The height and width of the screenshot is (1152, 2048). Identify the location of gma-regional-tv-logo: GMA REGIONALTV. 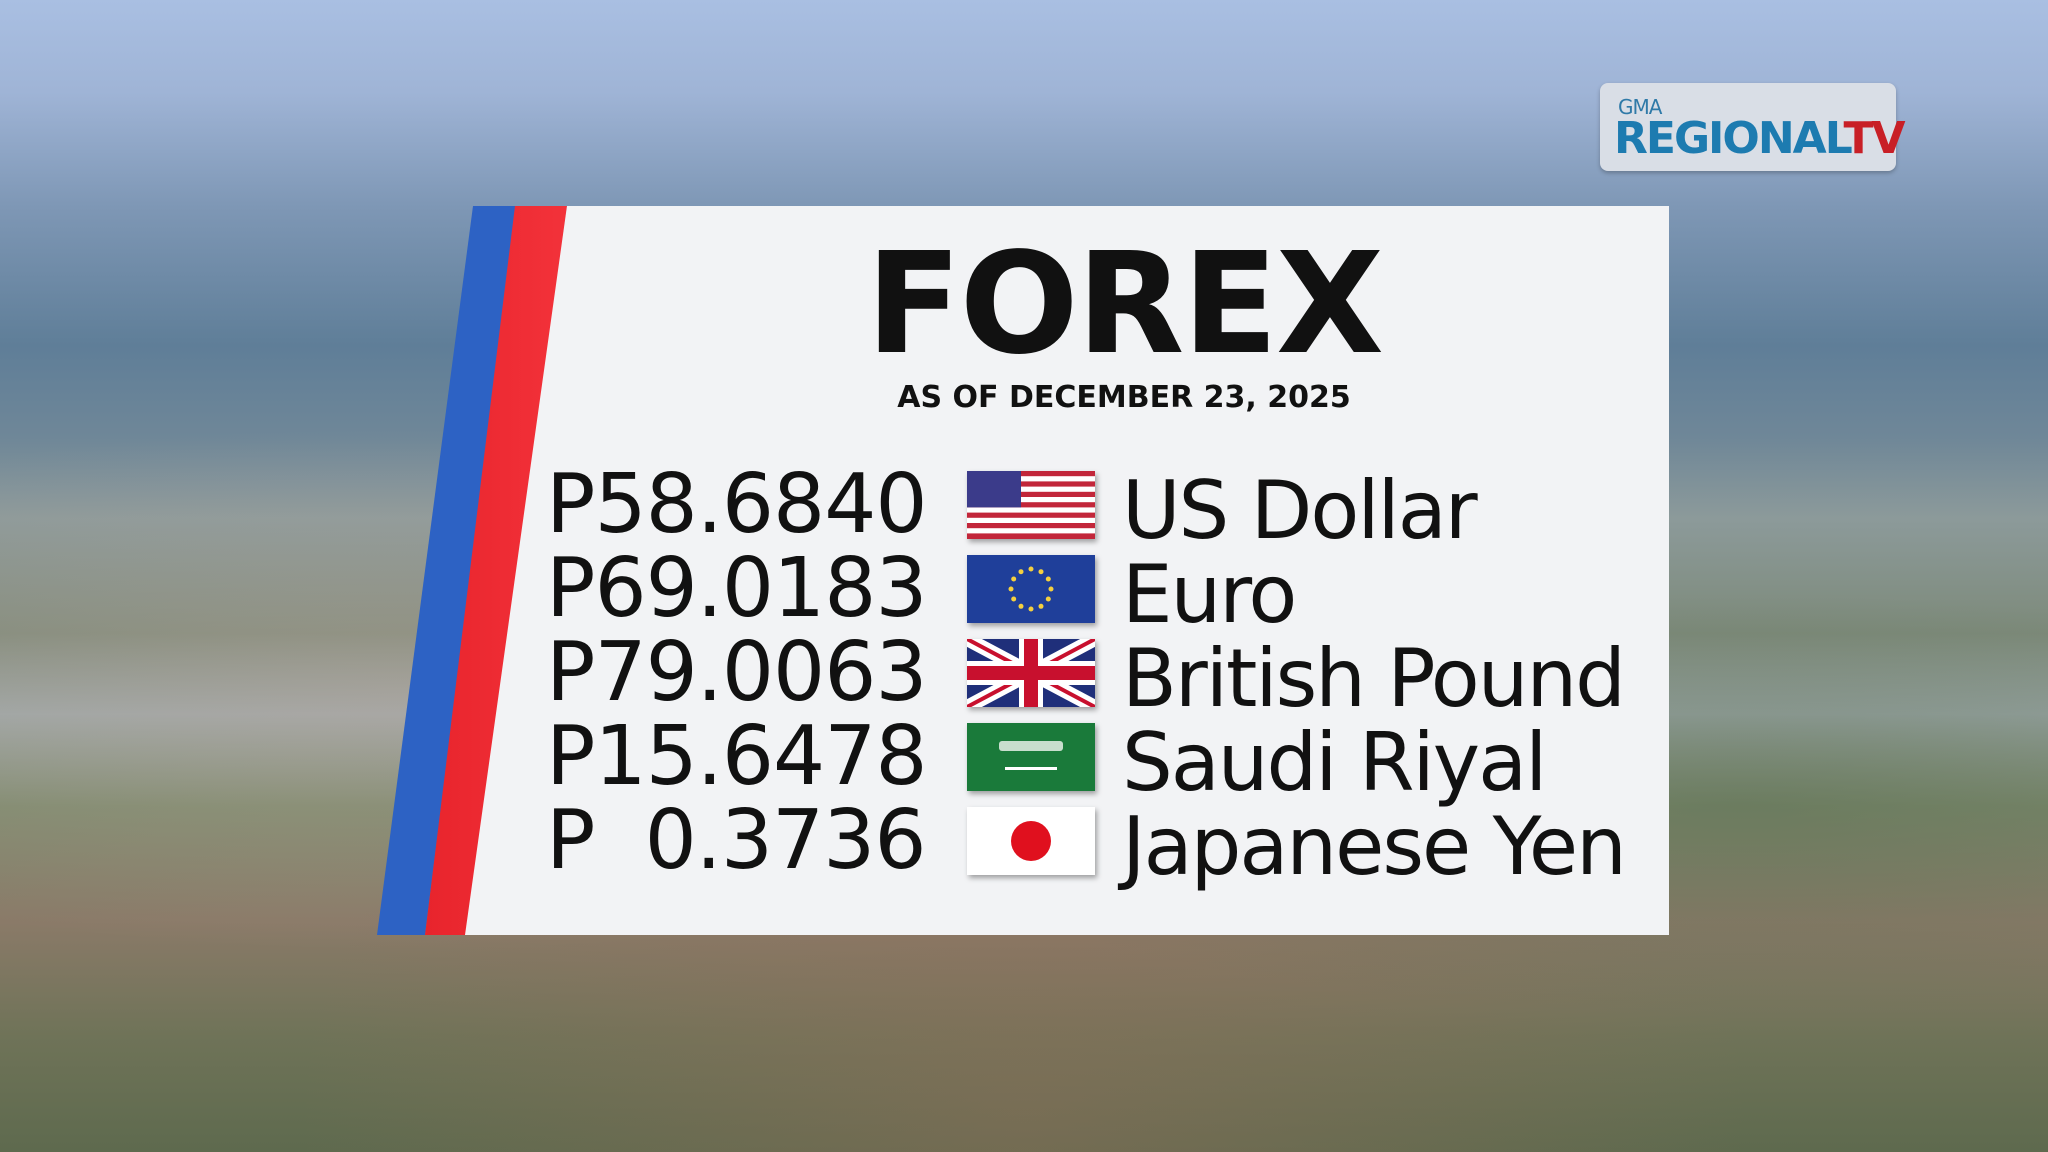
(1753, 127).